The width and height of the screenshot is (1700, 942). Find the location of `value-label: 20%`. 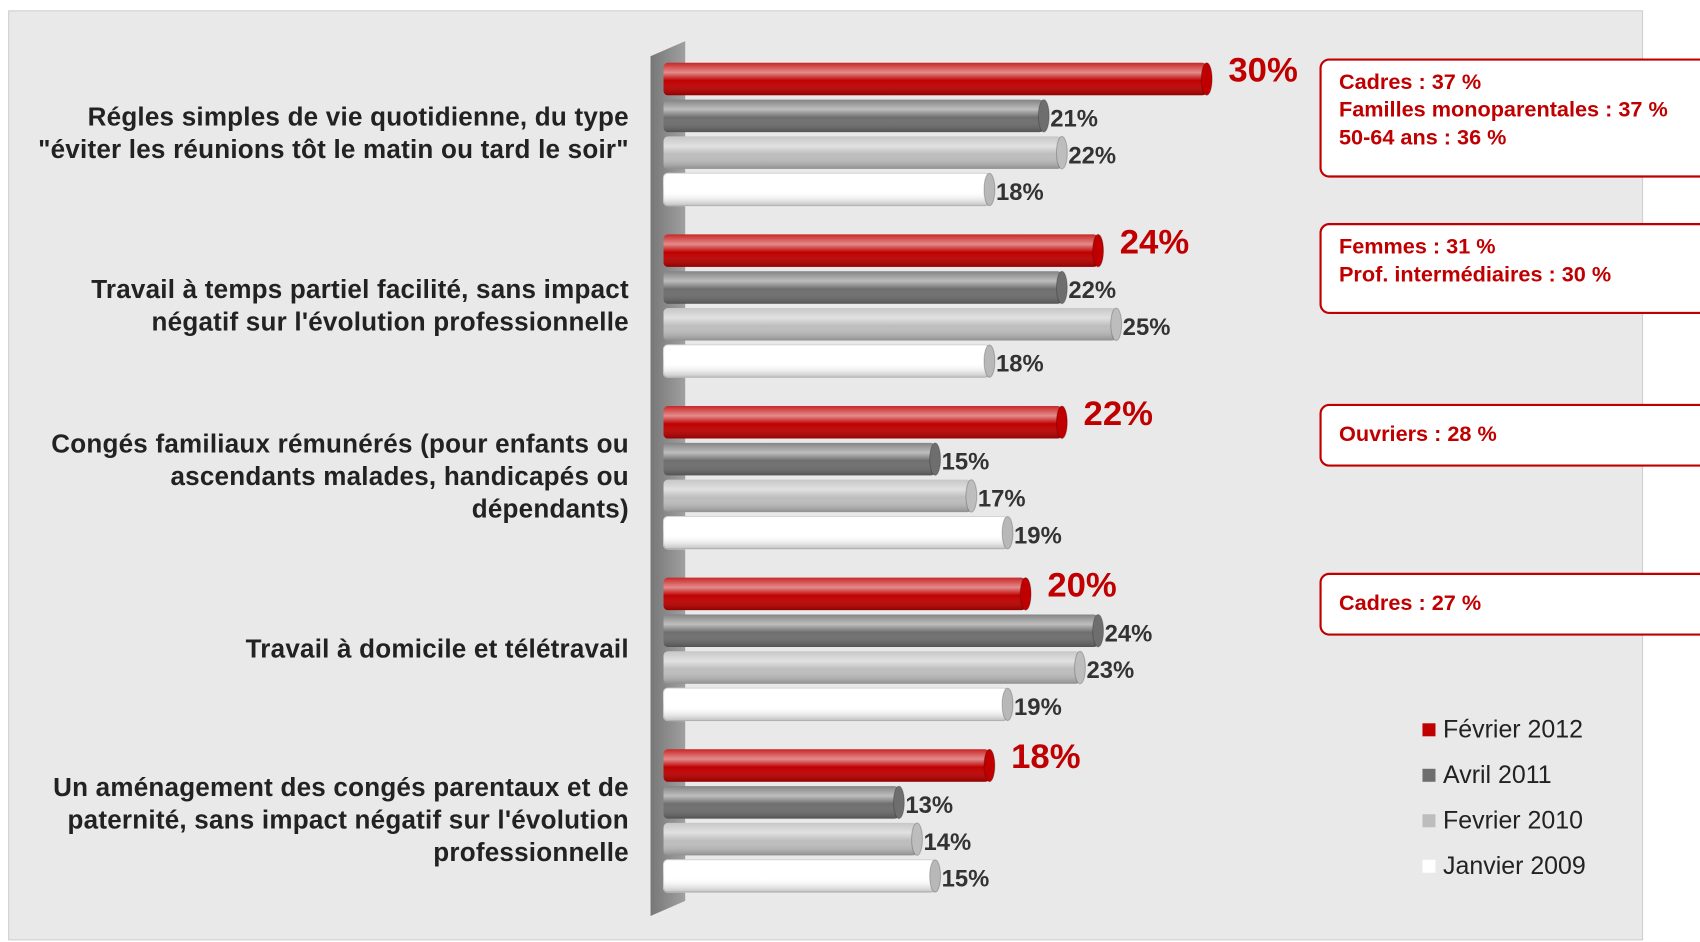

value-label: 20% is located at coordinates (1081, 586).